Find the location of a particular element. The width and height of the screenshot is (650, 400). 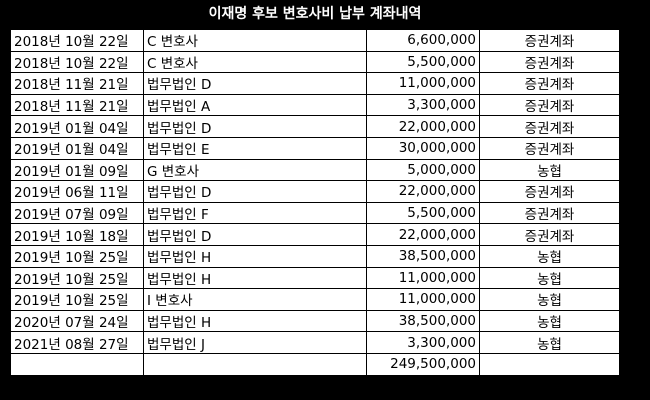

table-row: 2021년 08월 27일 법무법인 J 3,300,000 농협 is located at coordinates (315, 342).